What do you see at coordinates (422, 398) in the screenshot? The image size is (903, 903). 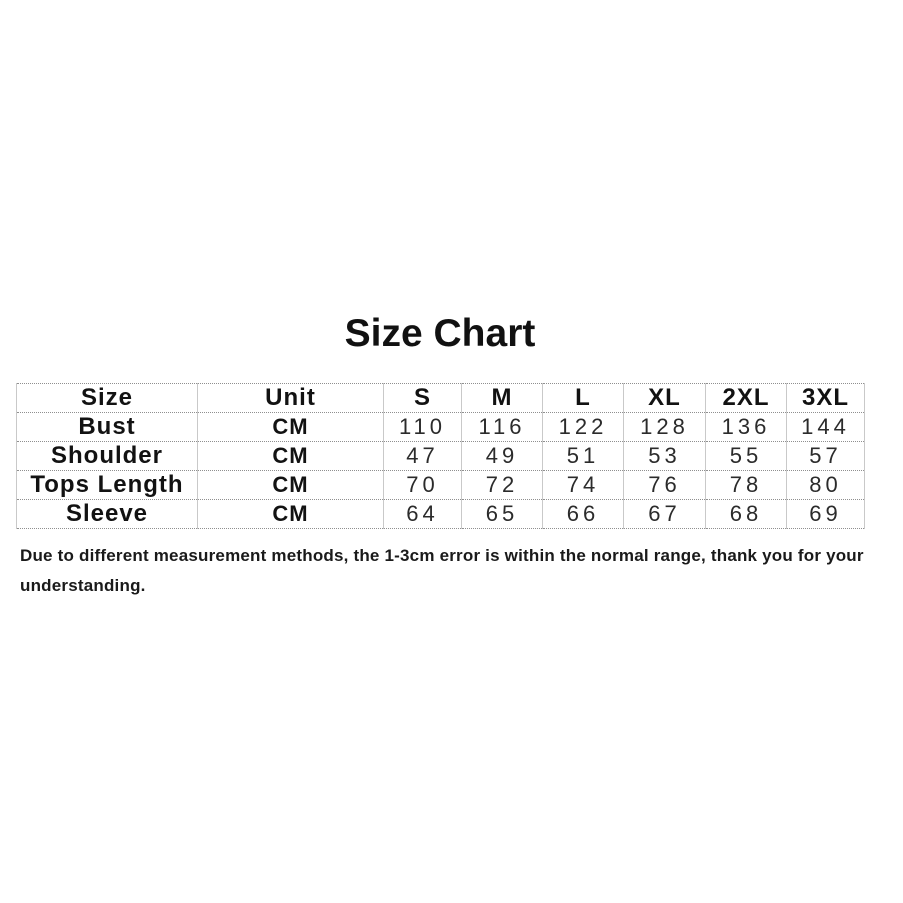 I see `header-s: S` at bounding box center [422, 398].